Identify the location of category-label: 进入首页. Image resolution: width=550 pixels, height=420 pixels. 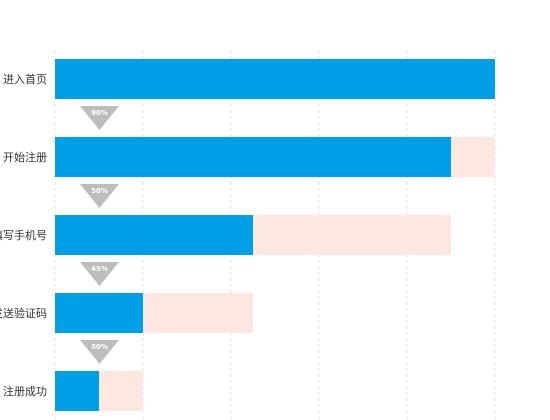
(25, 79).